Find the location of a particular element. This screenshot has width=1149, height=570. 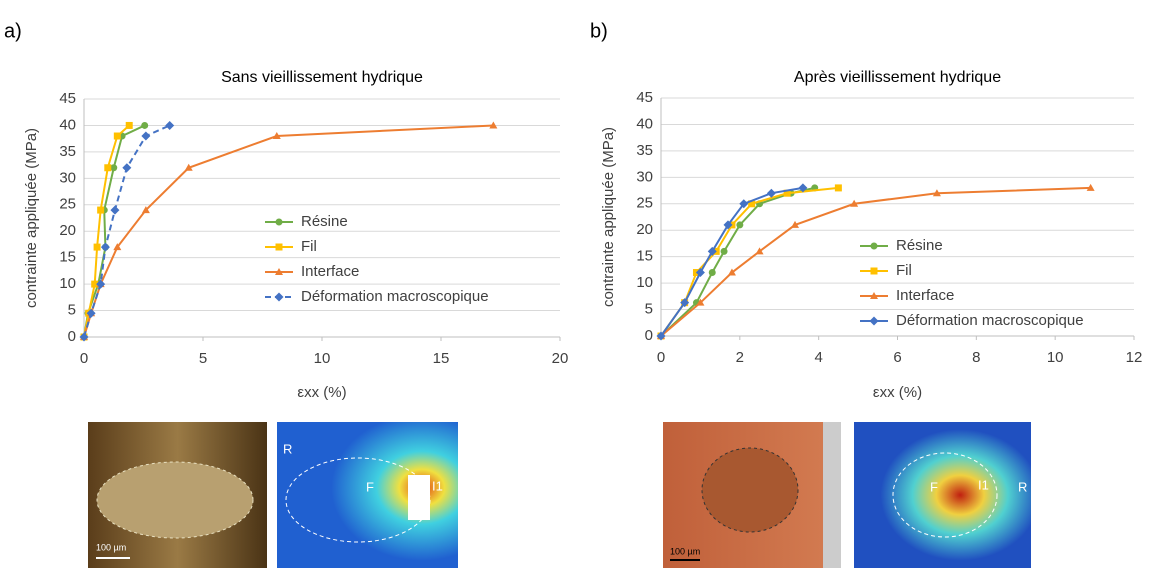

y-tick-label: 45 is located at coordinates (67, 98).